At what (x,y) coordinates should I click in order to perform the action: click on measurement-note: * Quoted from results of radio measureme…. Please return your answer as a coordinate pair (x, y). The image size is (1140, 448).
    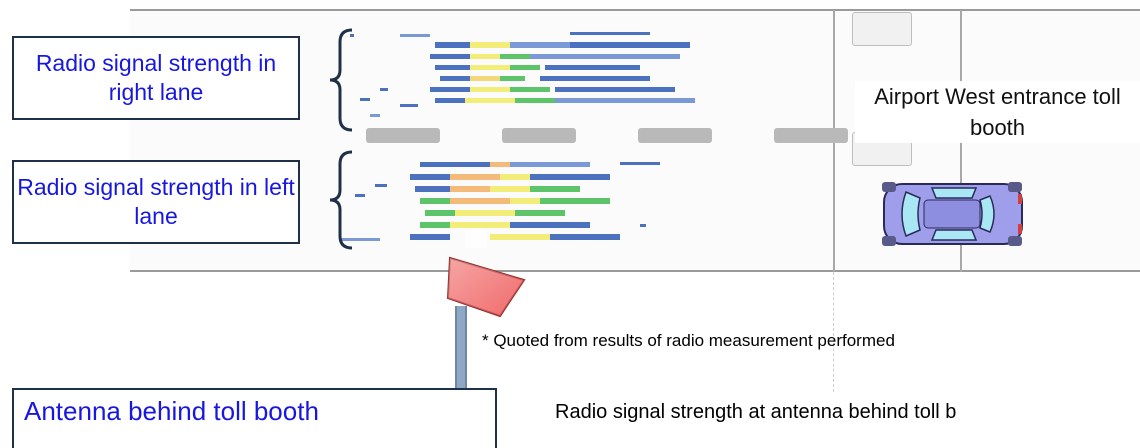
    Looking at the image, I should click on (688, 340).